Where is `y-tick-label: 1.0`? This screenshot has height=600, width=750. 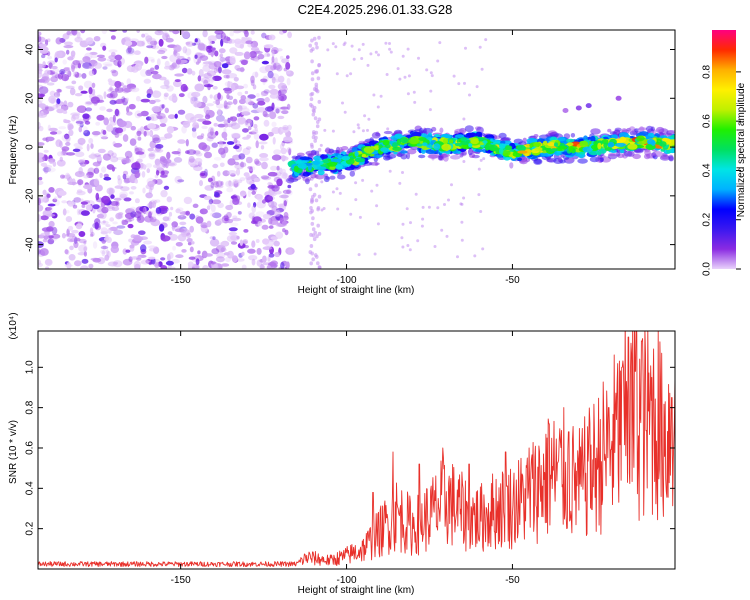 y-tick-label: 1.0 is located at coordinates (30, 367).